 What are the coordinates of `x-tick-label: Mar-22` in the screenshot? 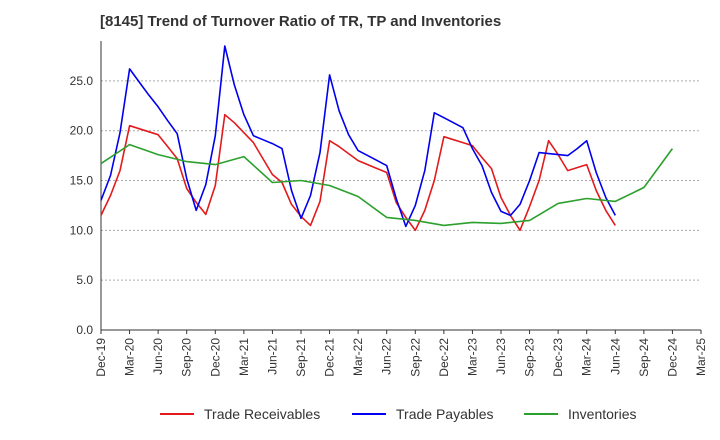 It's located at (358, 357).